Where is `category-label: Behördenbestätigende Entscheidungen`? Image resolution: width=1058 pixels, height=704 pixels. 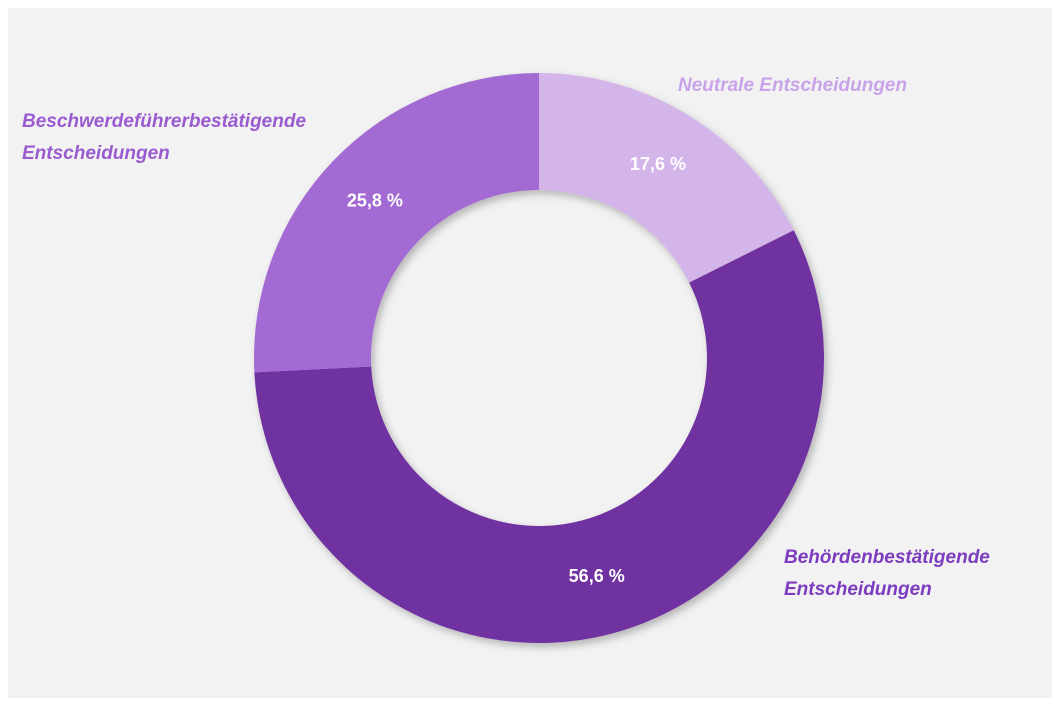
category-label: Behördenbestätigende Entscheidungen is located at coordinates (887, 573).